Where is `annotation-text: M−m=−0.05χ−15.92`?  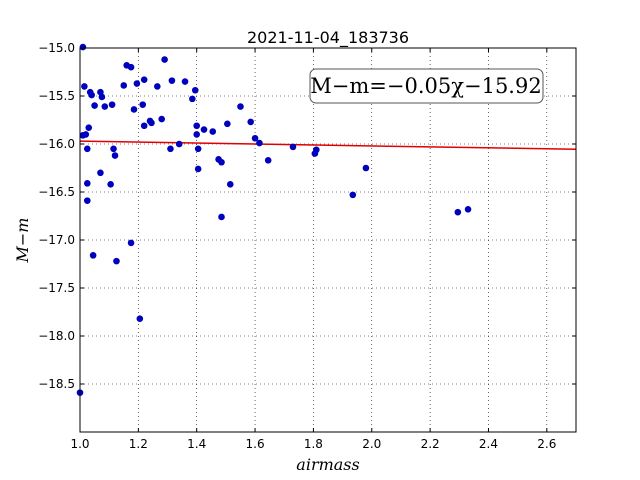
annotation-text: M−m=−0.05χ−15.92 is located at coordinates (425, 86).